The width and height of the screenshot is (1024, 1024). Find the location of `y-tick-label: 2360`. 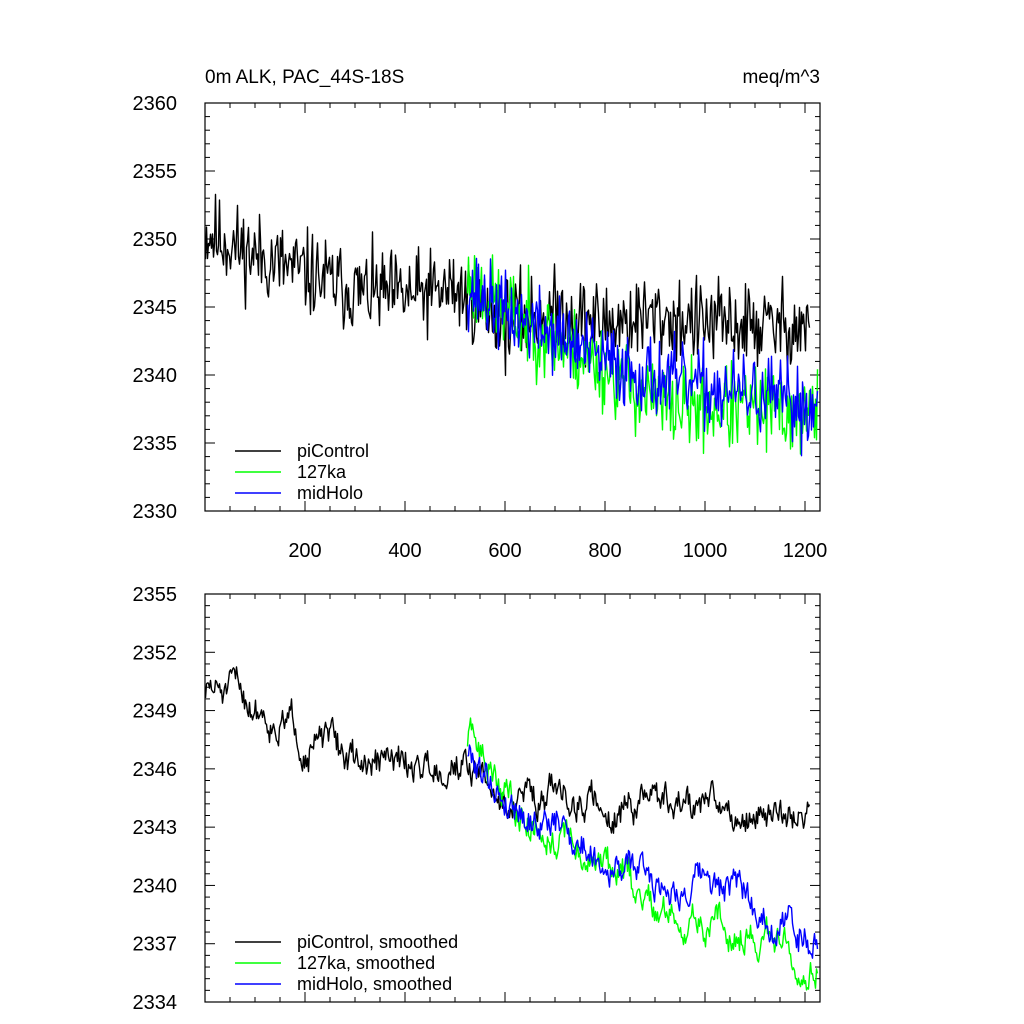

y-tick-label: 2360 is located at coordinates (155, 104).